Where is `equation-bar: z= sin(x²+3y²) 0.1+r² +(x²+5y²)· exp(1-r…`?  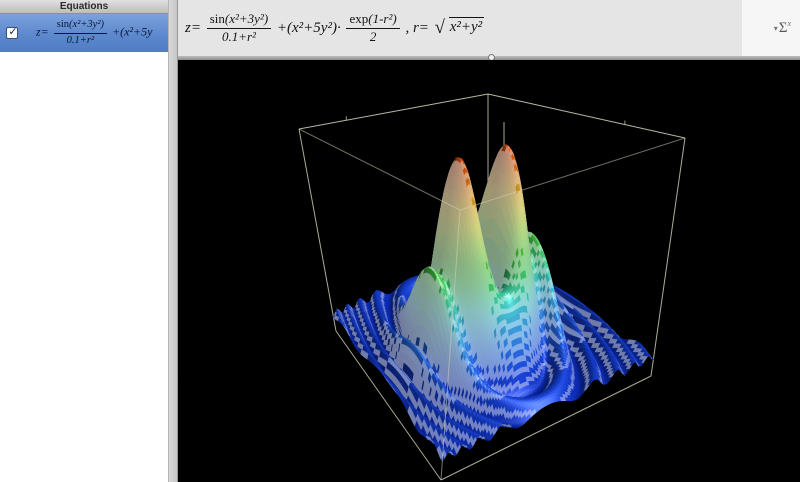
equation-bar: z= sin(x²+3y²) 0.1+r² +(x²+5y²)· exp(1-r… is located at coordinates (489, 28).